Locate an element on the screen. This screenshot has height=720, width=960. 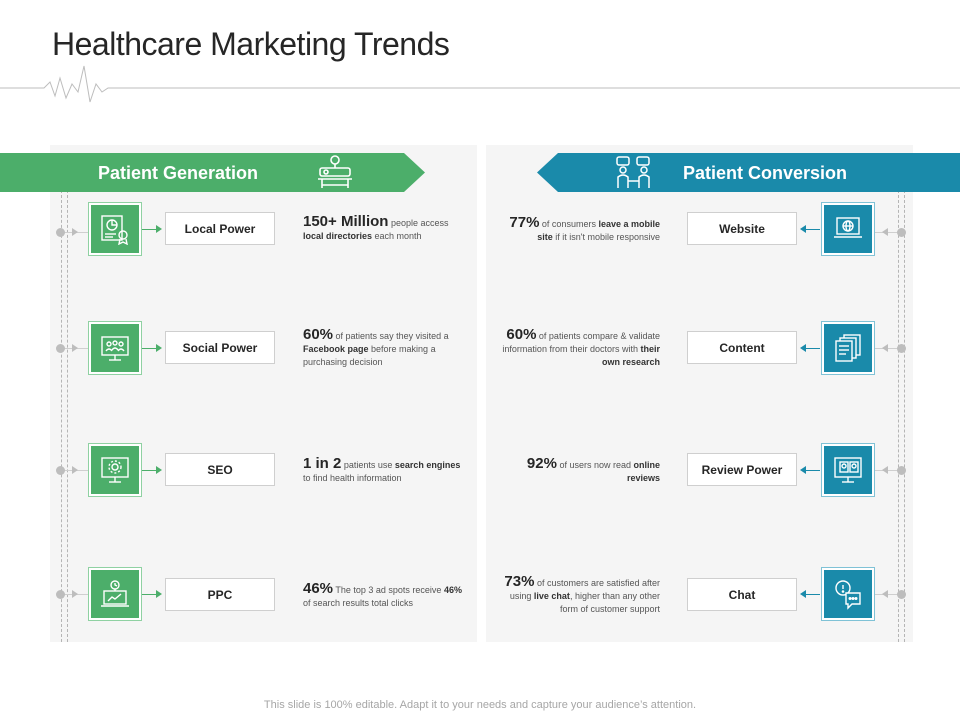
right-inner-rail is located at coordinates (898, 411).